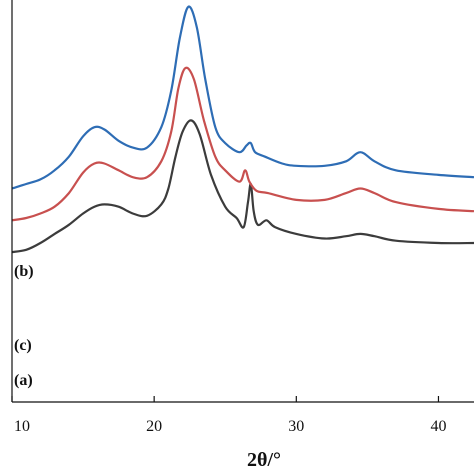 This screenshot has width=474, height=474. Describe the element at coordinates (264, 460) in the screenshot. I see `x-axis-title: 2θ/°` at that location.